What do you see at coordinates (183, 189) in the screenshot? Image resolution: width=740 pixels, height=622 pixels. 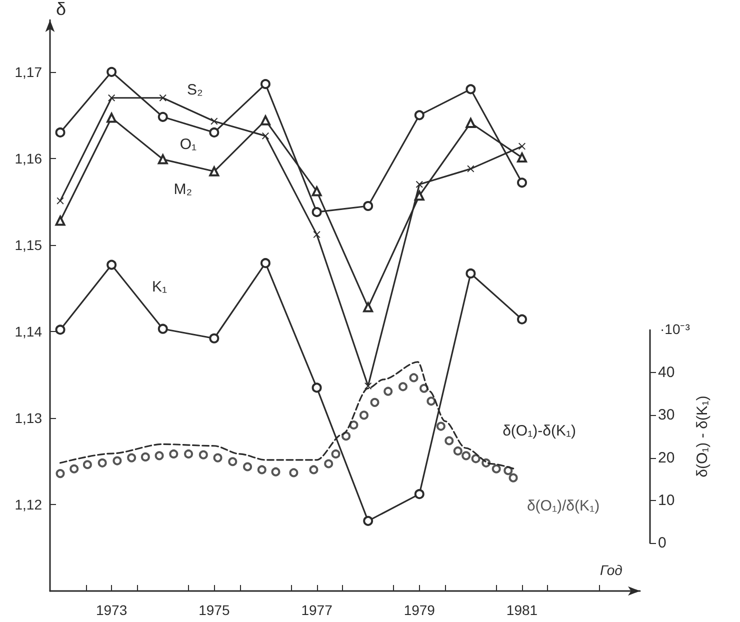 I see `series-label: M₂` at bounding box center [183, 189].